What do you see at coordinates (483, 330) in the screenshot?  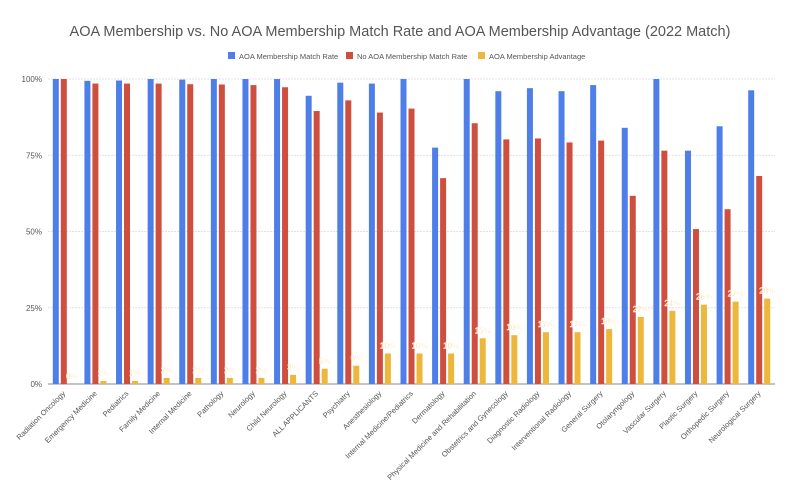 I see `data-label: 15%` at bounding box center [483, 330].